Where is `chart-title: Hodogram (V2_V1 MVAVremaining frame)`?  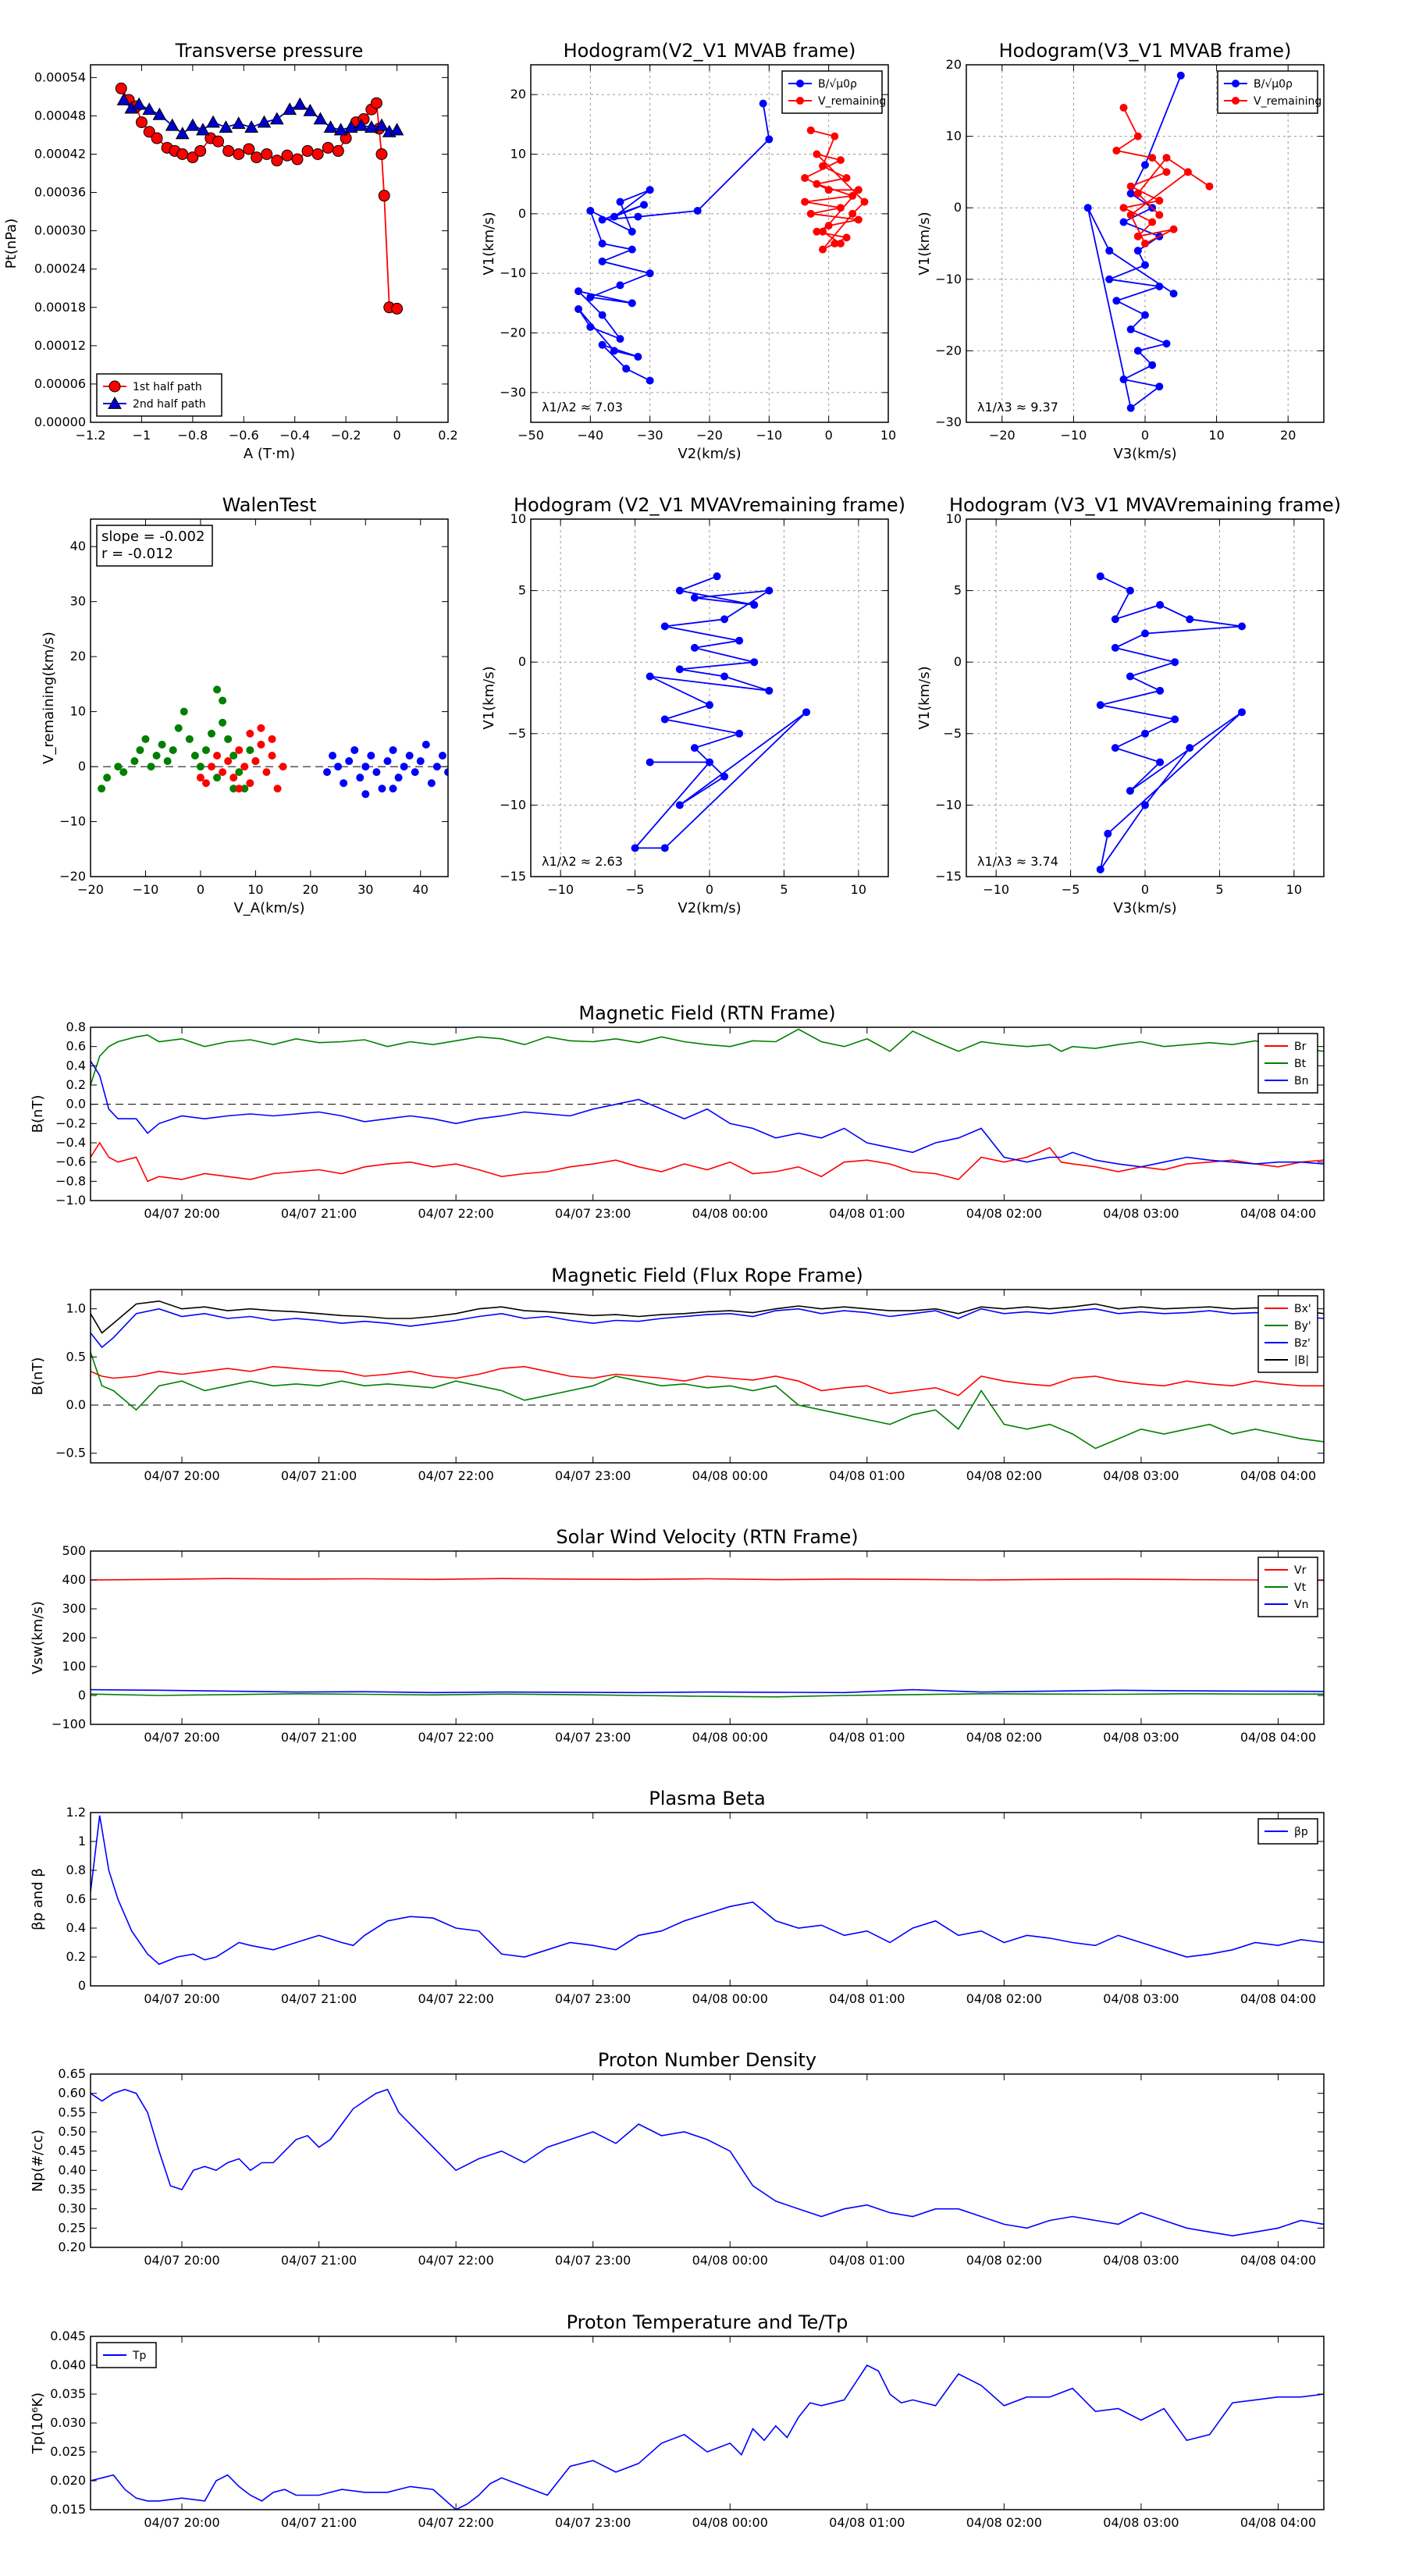
chart-title: Hodogram (V2_V1 MVAVremaining frame) is located at coordinates (710, 505).